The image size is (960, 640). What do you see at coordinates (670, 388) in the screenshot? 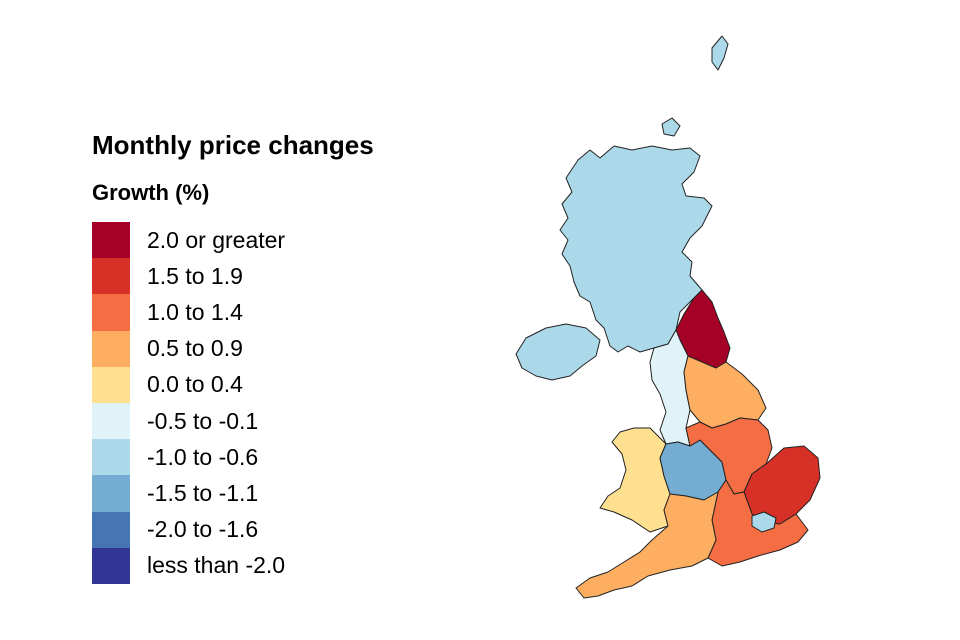
I see `region-north-west` at bounding box center [670, 388].